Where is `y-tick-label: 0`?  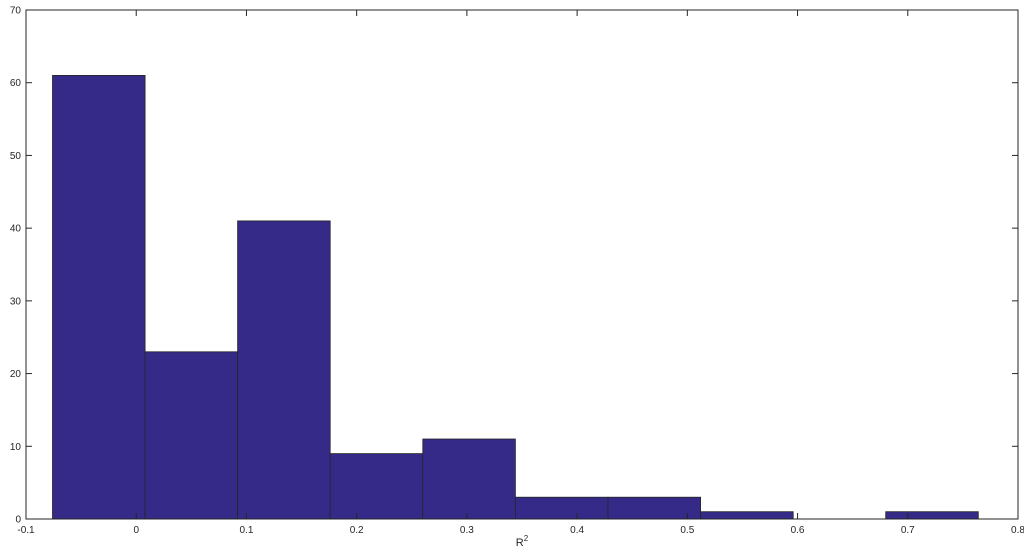
y-tick-label: 0 is located at coordinates (18, 520).